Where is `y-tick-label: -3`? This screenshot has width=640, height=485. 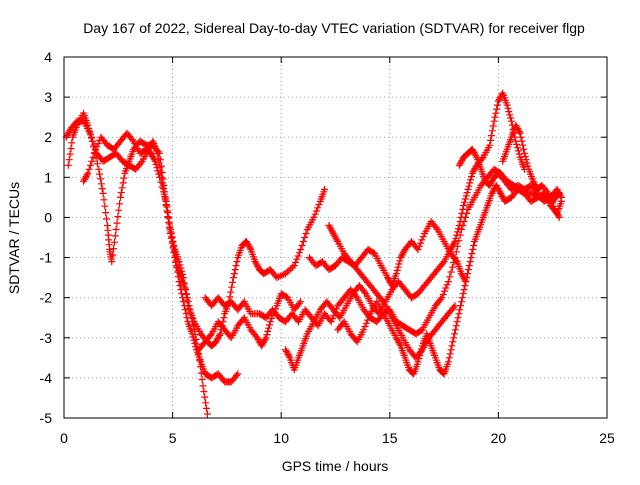 y-tick-label: -3 is located at coordinates (46, 338).